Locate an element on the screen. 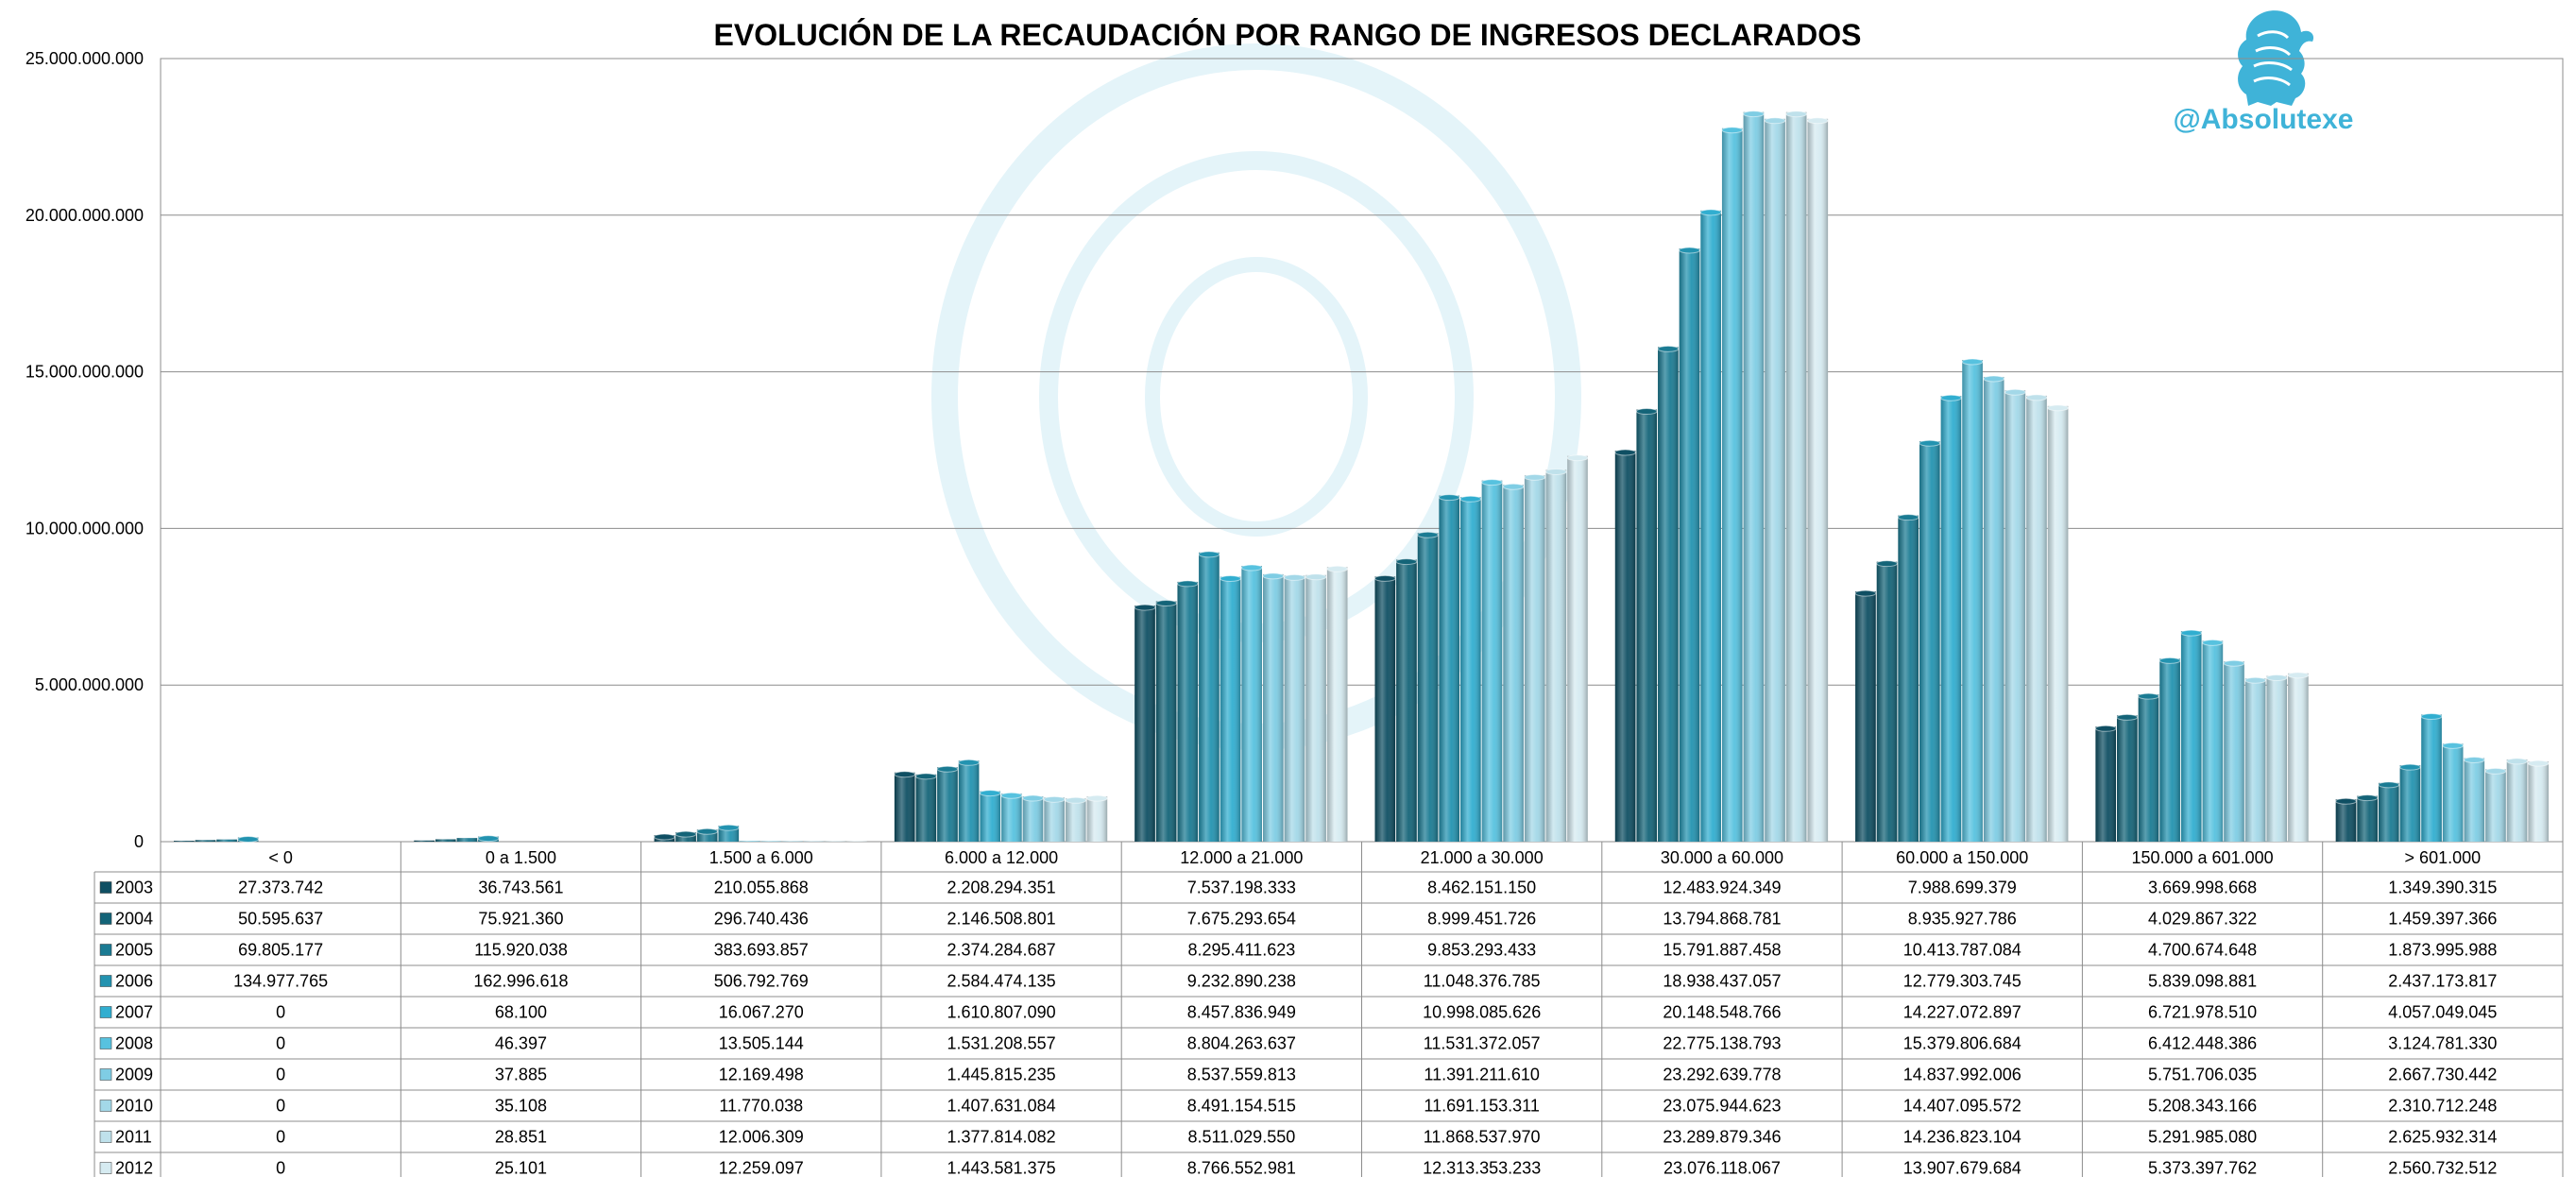 Image resolution: width=2576 pixels, height=1177 pixels. legend-label: 2005 is located at coordinates (134, 951).